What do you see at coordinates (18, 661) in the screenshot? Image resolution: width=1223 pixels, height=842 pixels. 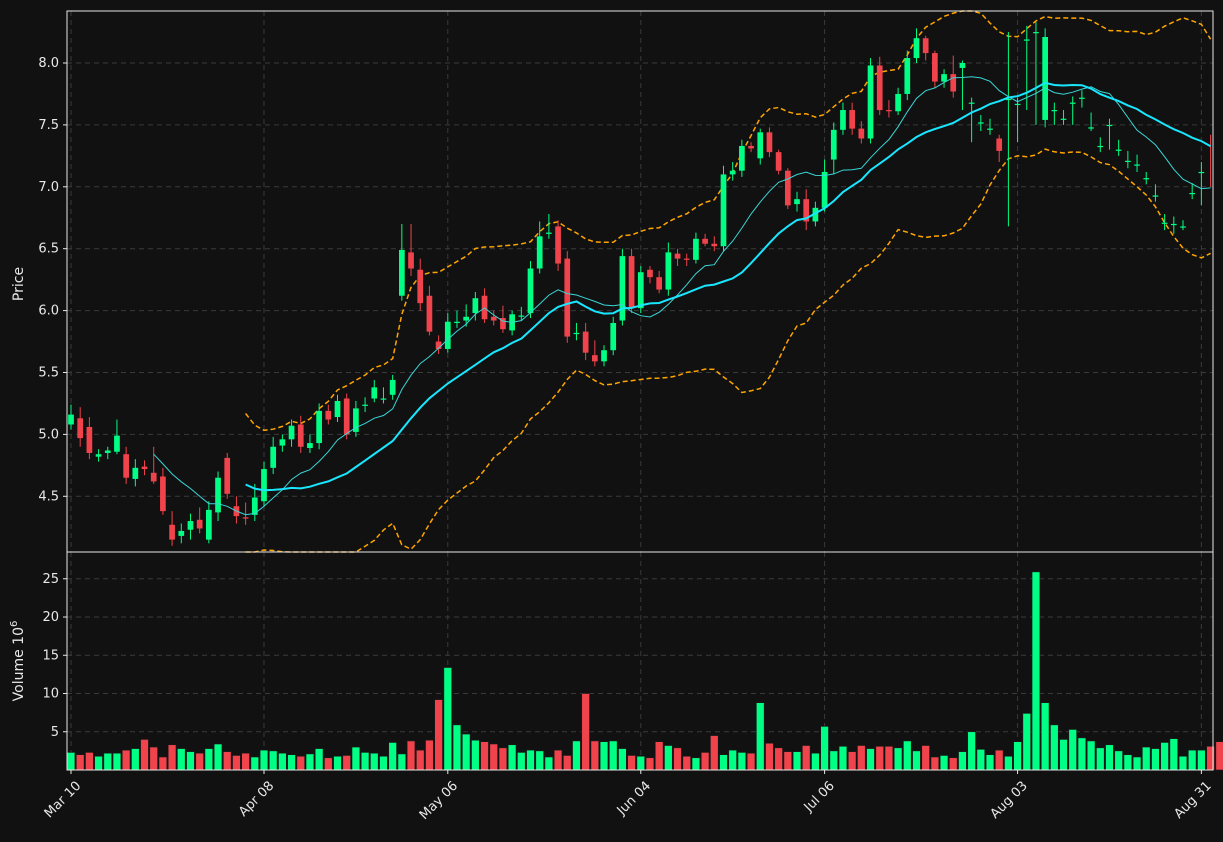 I see `volume-axis-label: Volume 106` at bounding box center [18, 661].